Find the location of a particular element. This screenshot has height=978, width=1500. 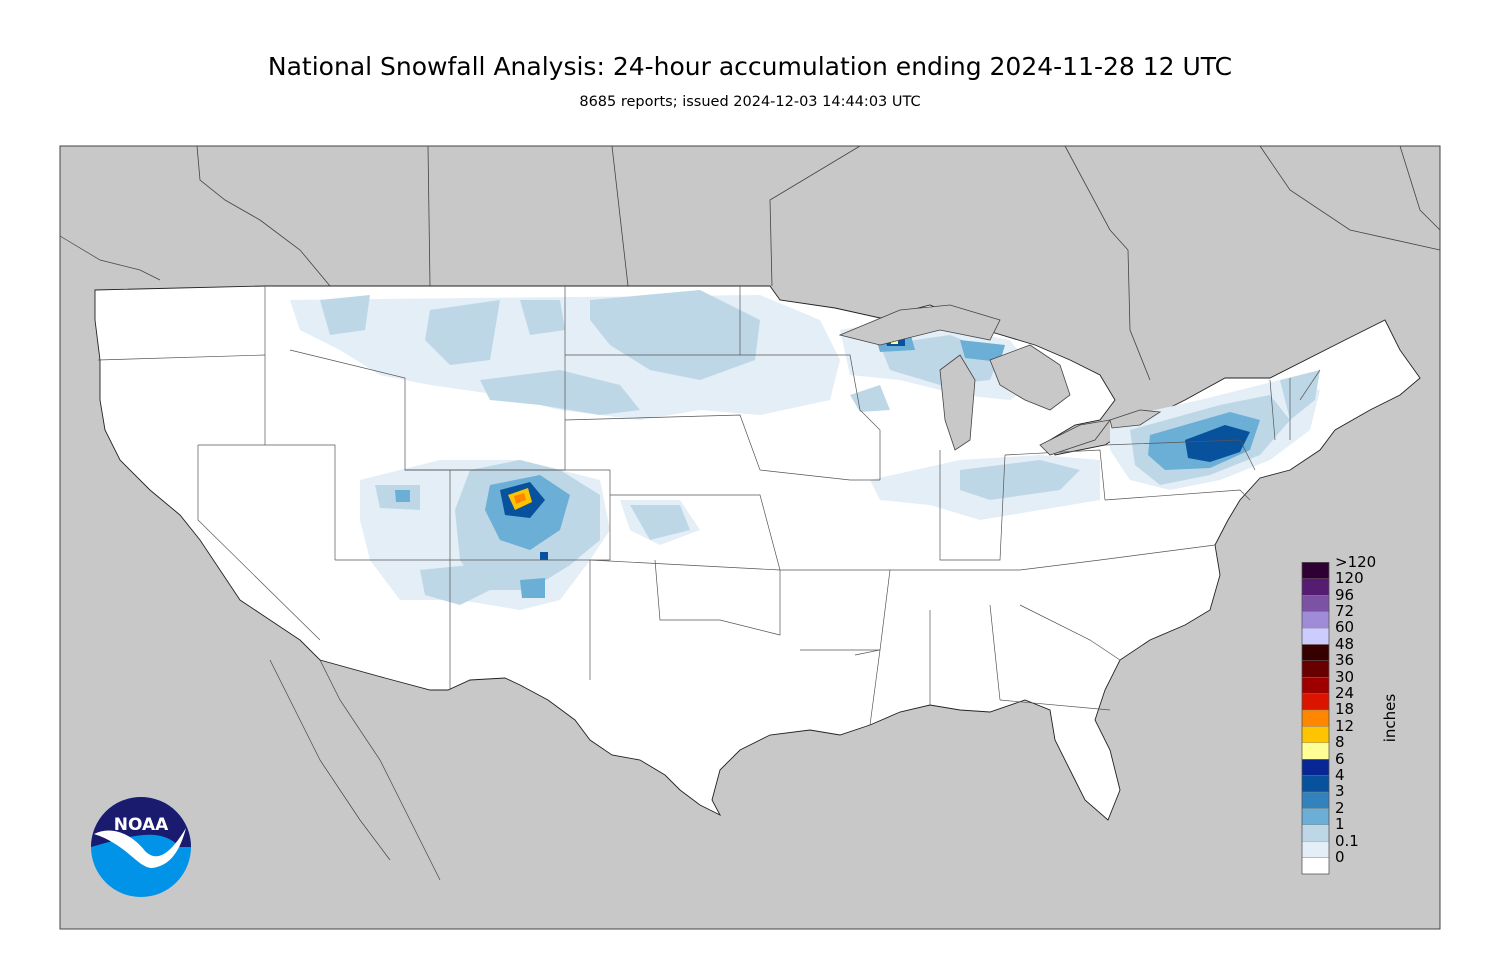

colorbar-tick-label: 96 is located at coordinates (1345, 594).